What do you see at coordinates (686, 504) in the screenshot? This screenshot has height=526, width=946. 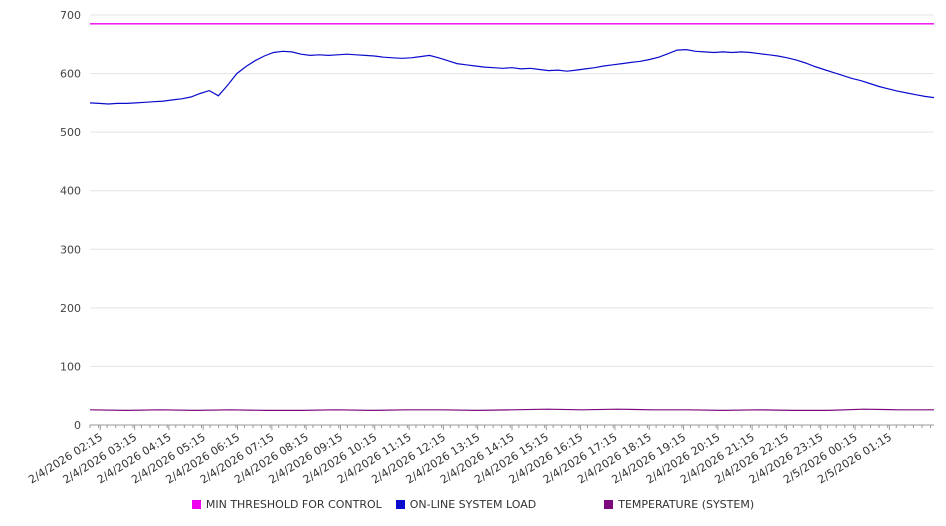 I see `legend-label-temperature: TEMPERATURE (SYSTEM)` at bounding box center [686, 504].